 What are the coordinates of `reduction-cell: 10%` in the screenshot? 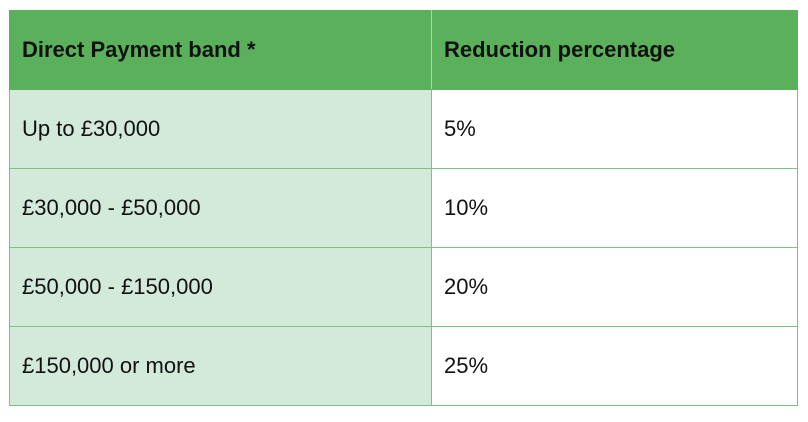 It's located at (614, 208).